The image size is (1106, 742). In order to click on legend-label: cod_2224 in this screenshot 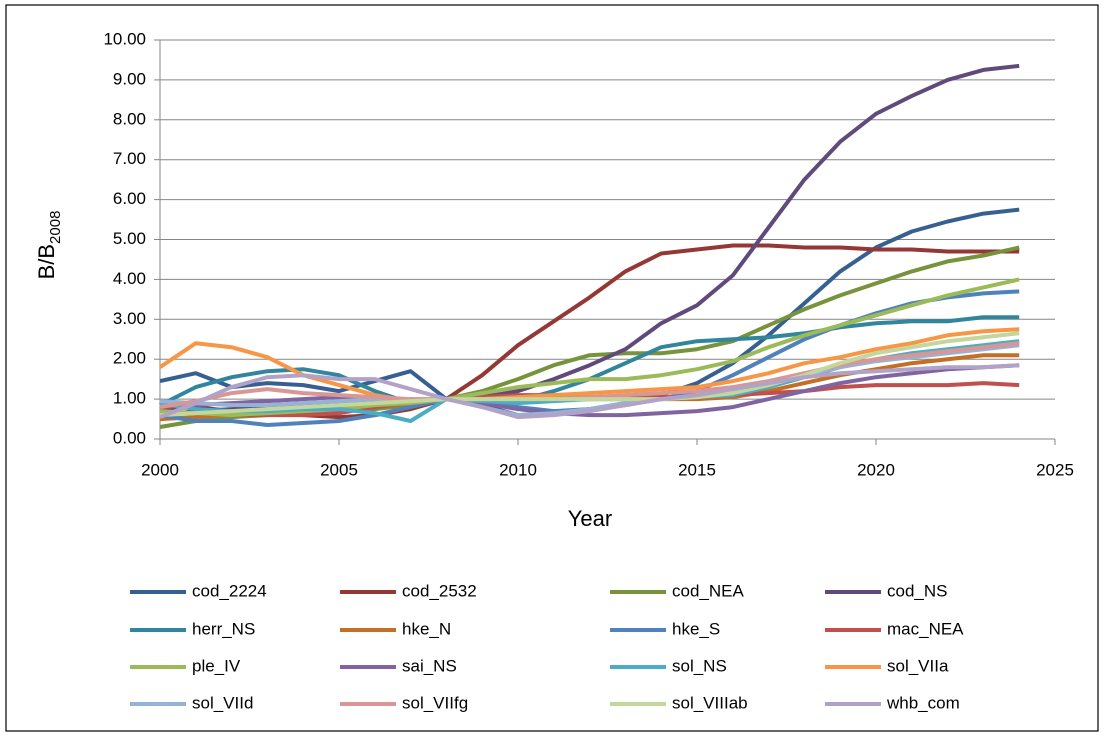, I will do `click(229, 590)`.